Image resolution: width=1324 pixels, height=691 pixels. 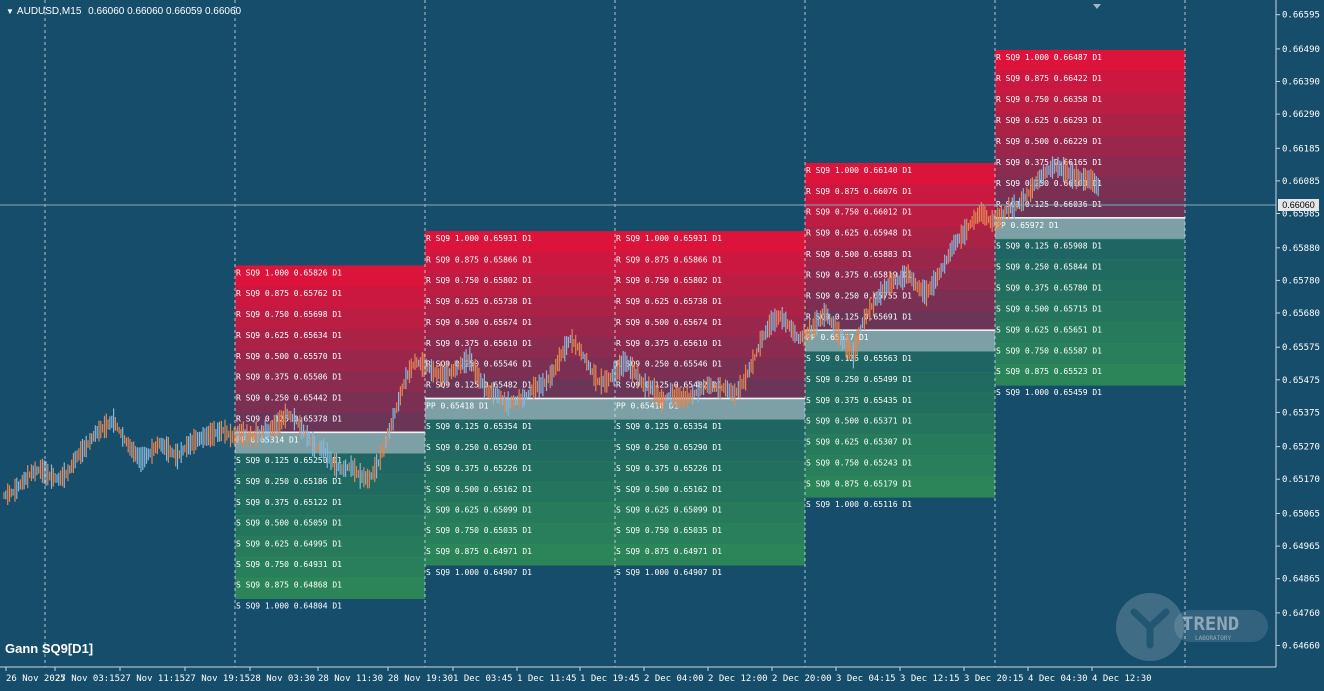 What do you see at coordinates (1210, 624) in the screenshot?
I see `logo-text: TREND` at bounding box center [1210, 624].